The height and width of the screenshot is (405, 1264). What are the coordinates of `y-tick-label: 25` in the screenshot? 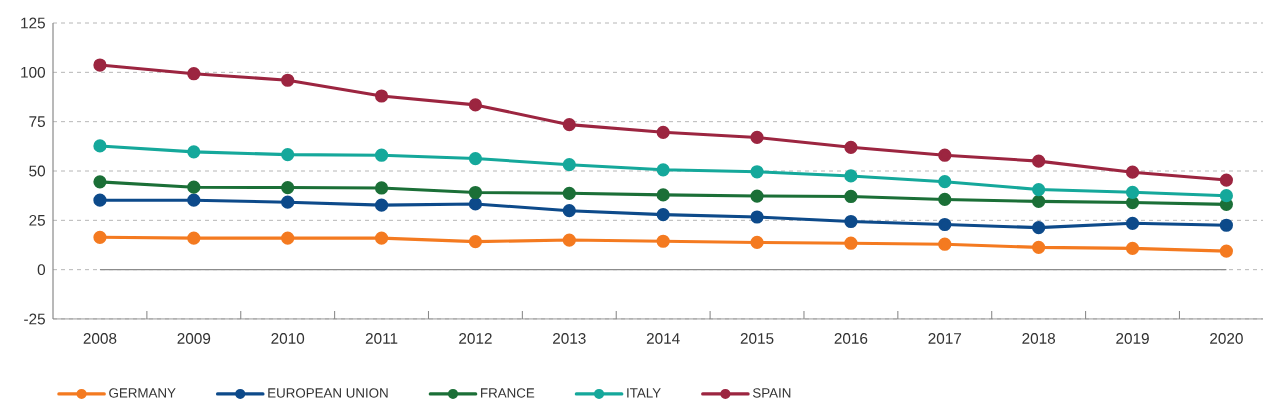 It's located at (37, 220).